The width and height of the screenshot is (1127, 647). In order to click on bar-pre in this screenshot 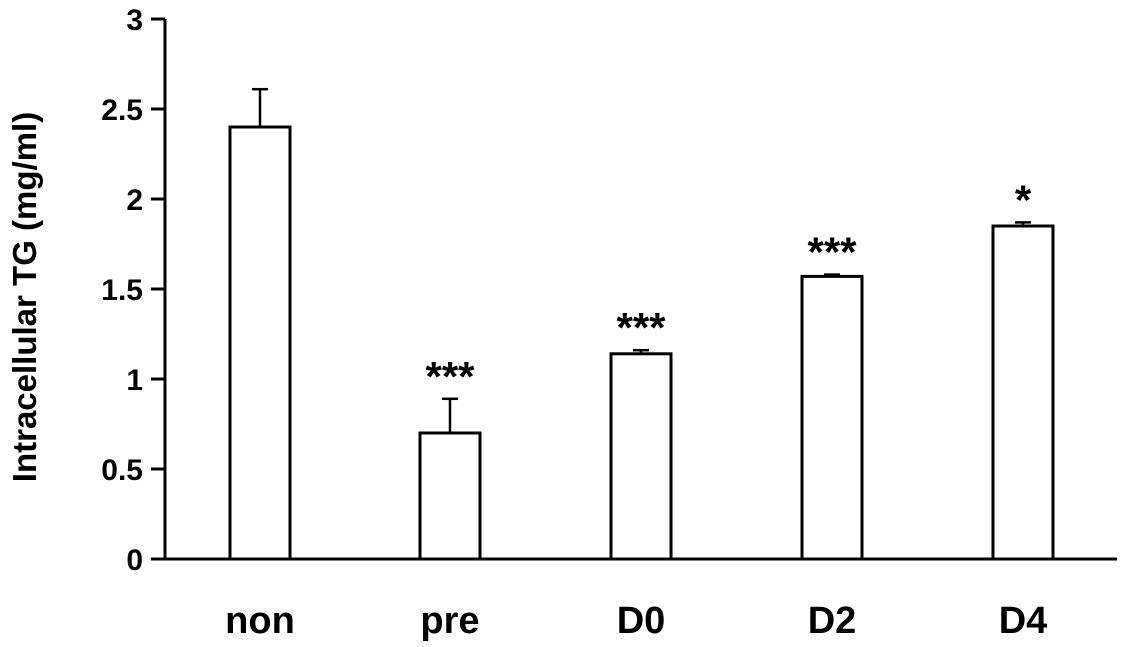, I will do `click(450, 496)`.